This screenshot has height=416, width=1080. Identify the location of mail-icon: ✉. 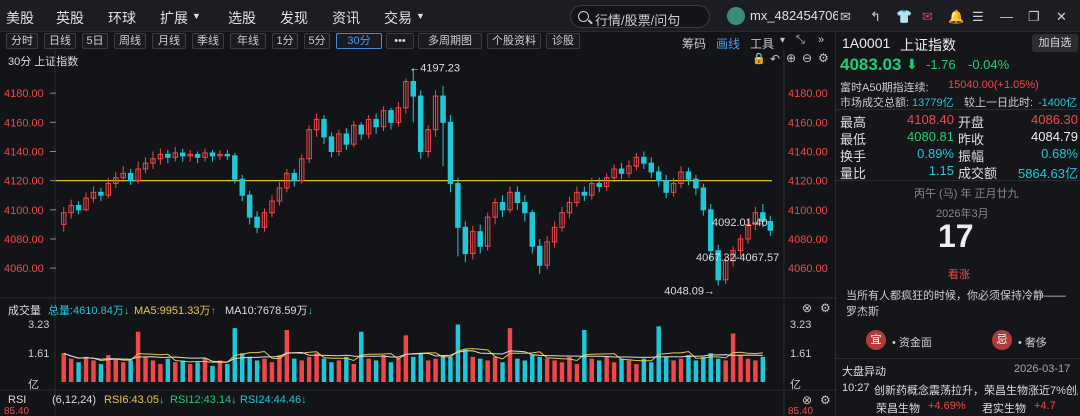
(927, 16).